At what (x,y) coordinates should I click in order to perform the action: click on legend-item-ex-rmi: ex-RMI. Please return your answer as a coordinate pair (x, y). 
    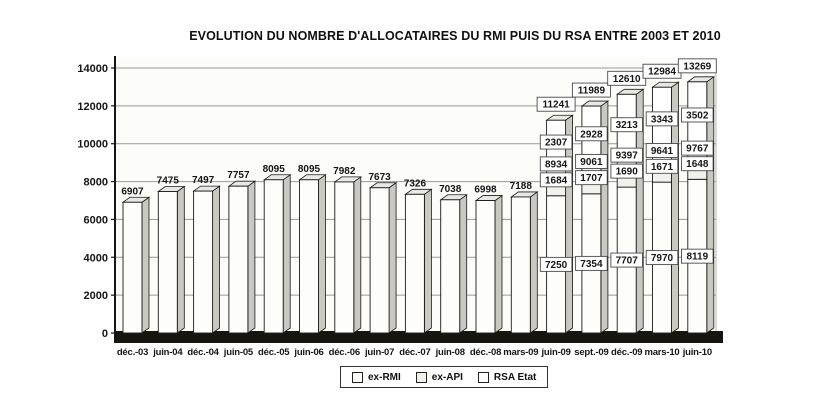
    Looking at the image, I should click on (376, 377).